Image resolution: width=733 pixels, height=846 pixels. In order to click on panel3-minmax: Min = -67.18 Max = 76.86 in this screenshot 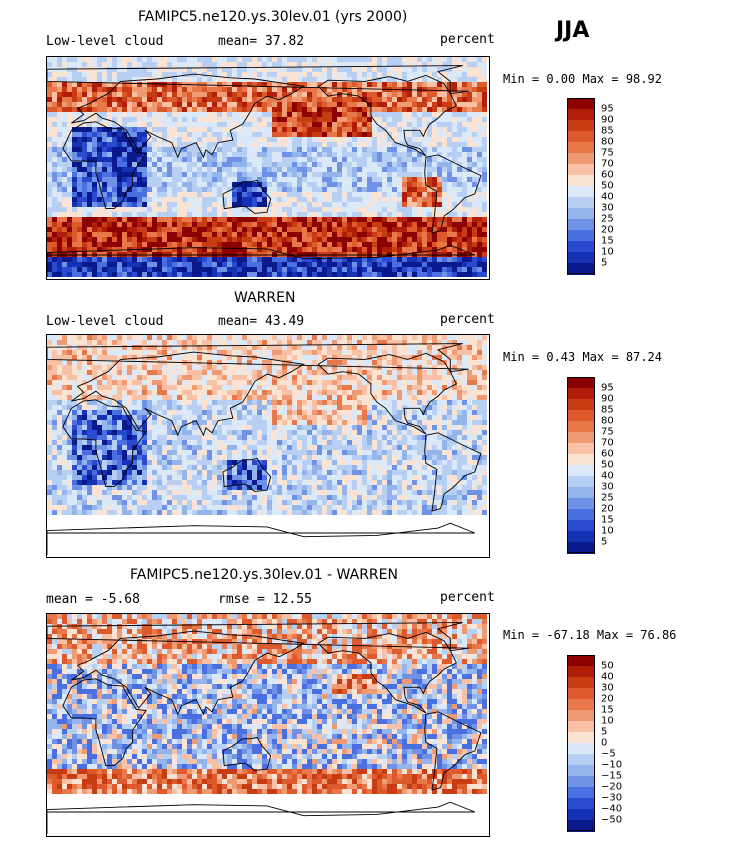, I will do `click(590, 635)`.